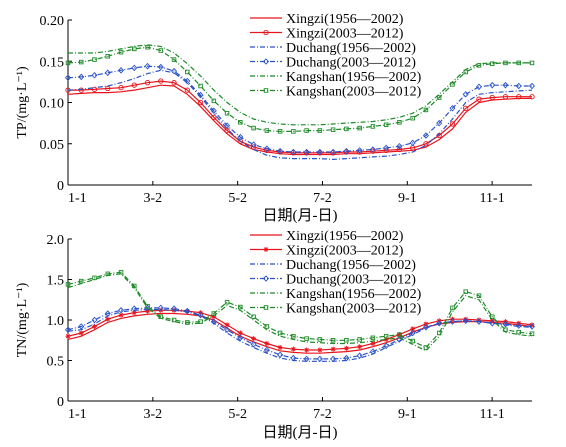  I want to click on tp-legend-label: Kangshan(1956—2002), so click(354, 77).